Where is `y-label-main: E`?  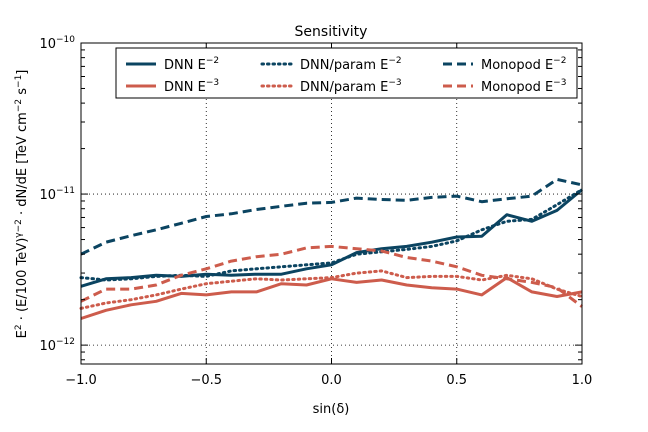
y-label-main: E is located at coordinates (22, 334).